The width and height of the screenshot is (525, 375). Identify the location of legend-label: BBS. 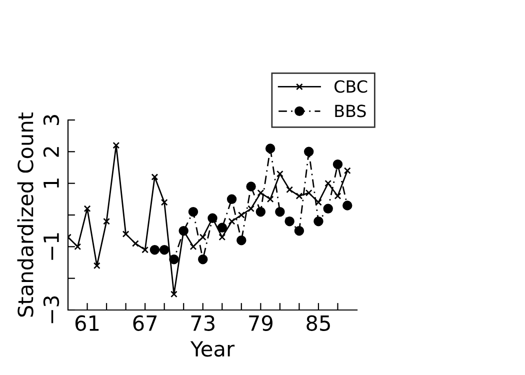
(350, 111).